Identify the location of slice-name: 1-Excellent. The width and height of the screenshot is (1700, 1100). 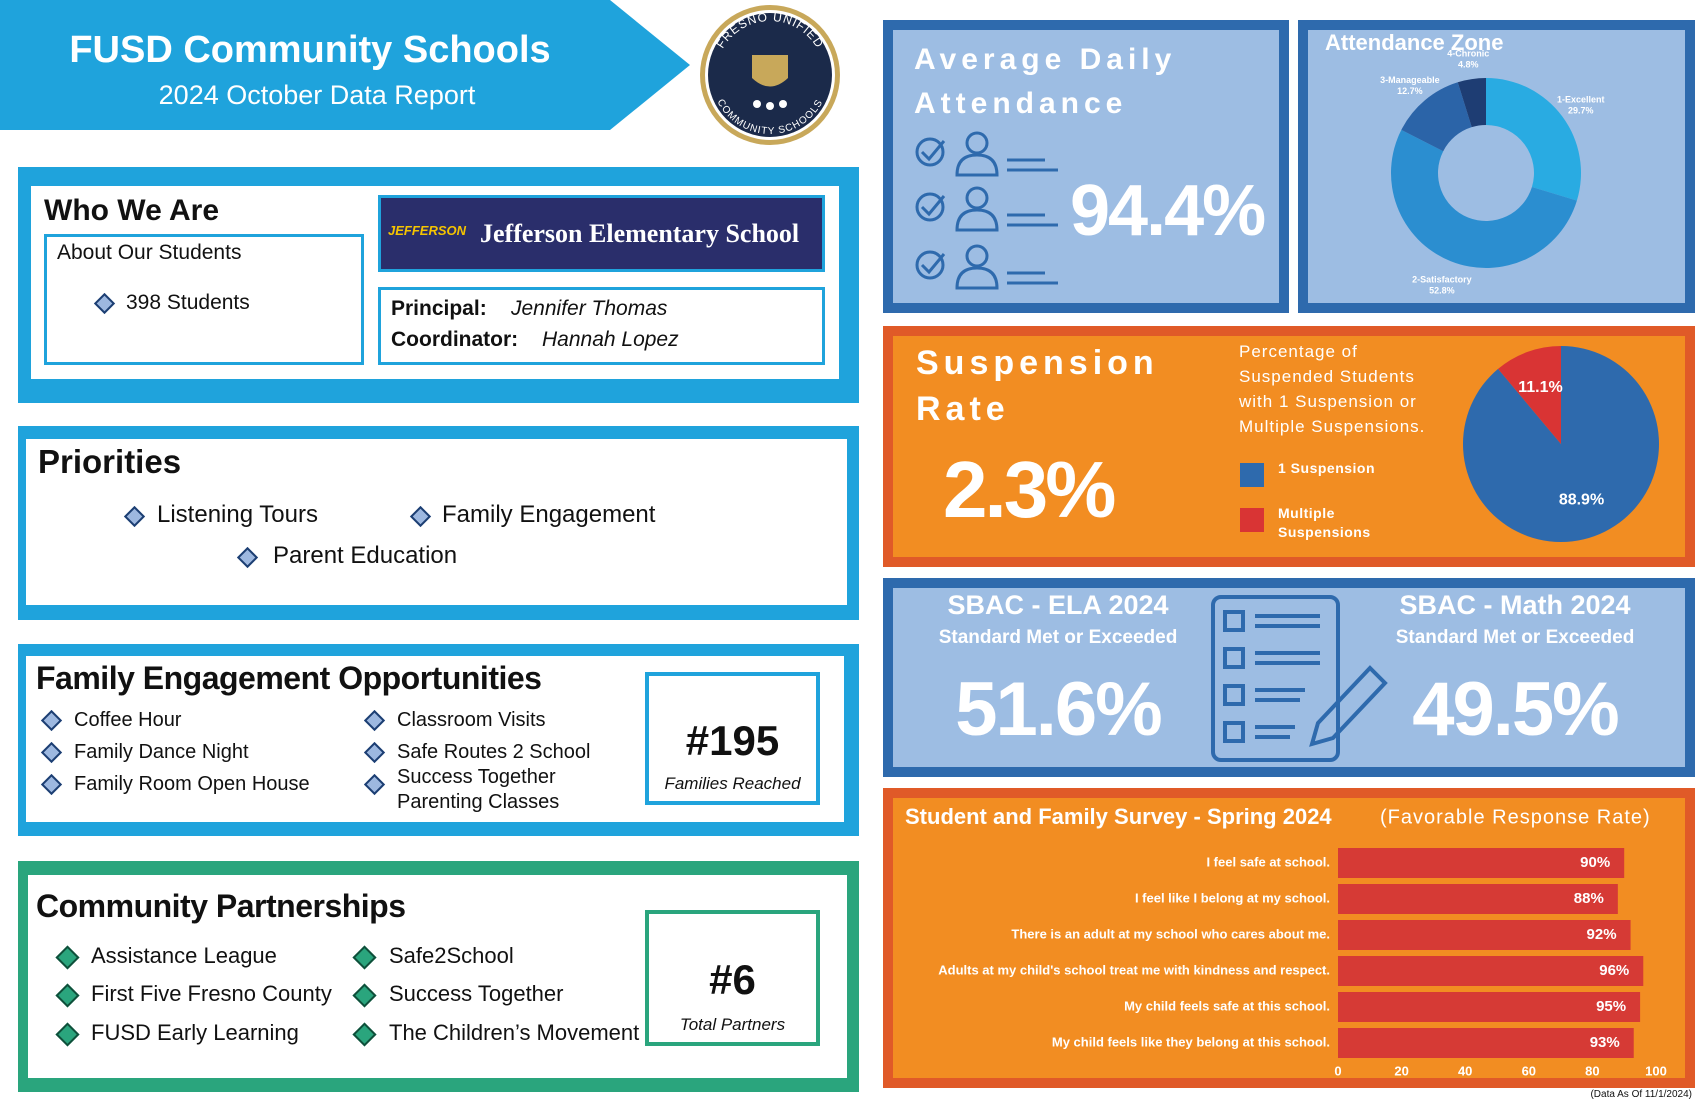
(1581, 100).